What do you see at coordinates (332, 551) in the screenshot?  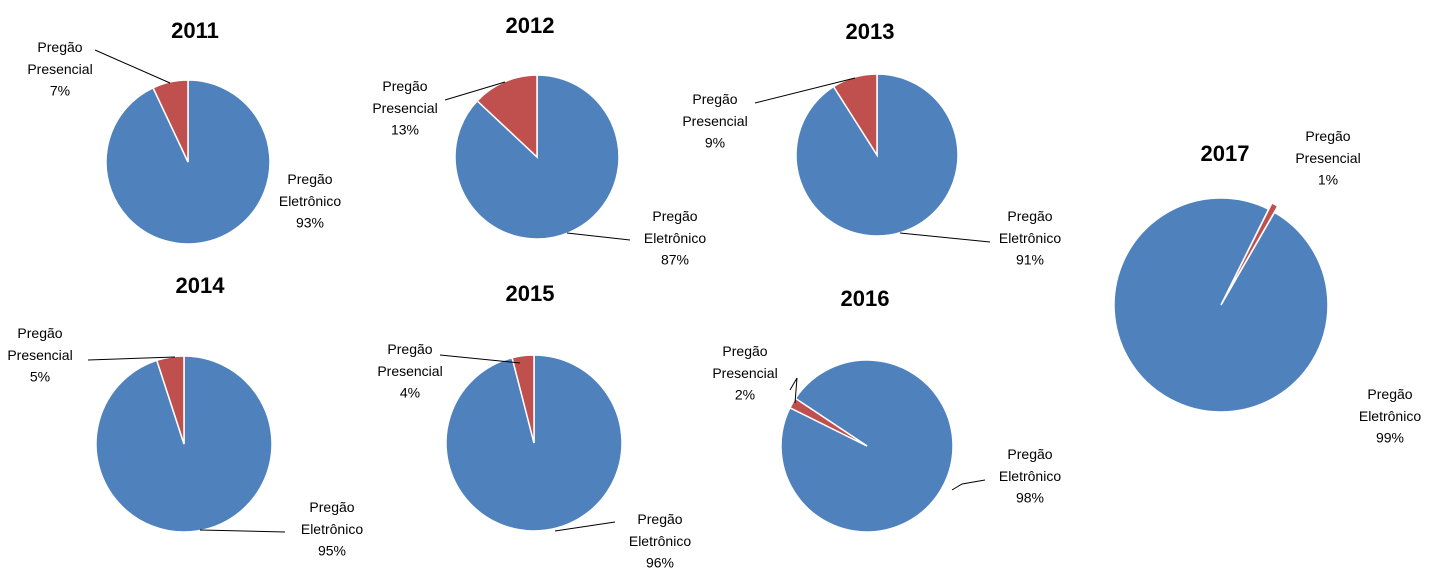 I see `slice-value-label: 95%` at bounding box center [332, 551].